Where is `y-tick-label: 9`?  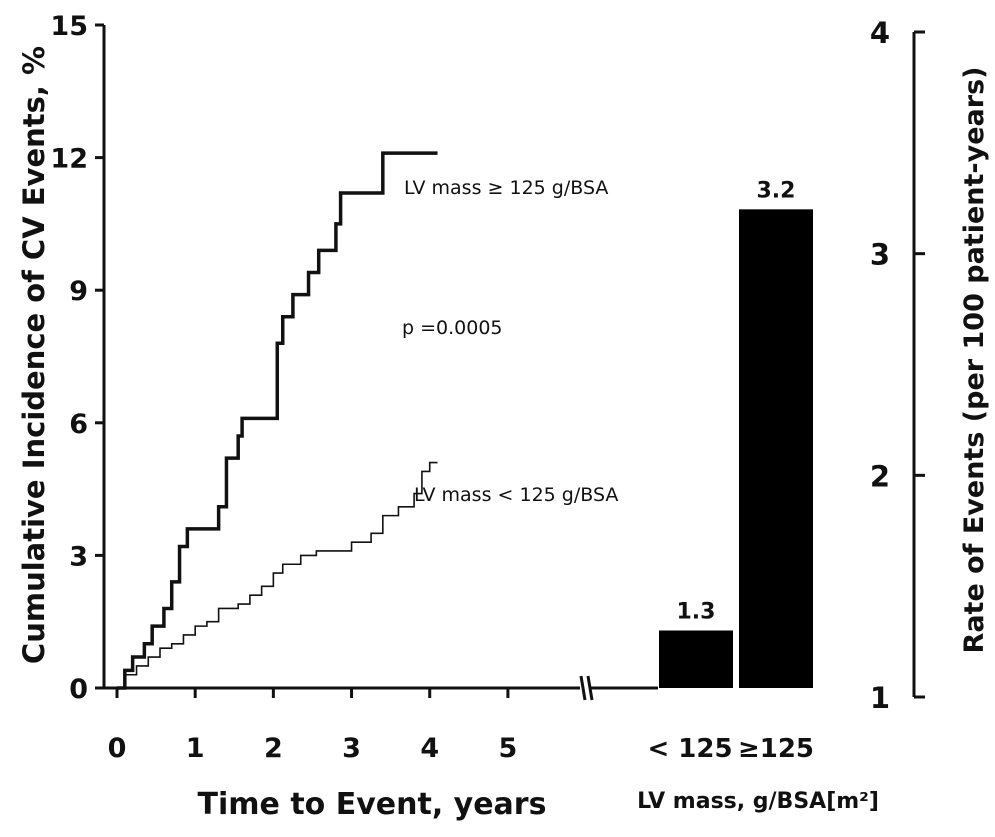 y-tick-label: 9 is located at coordinates (78, 291).